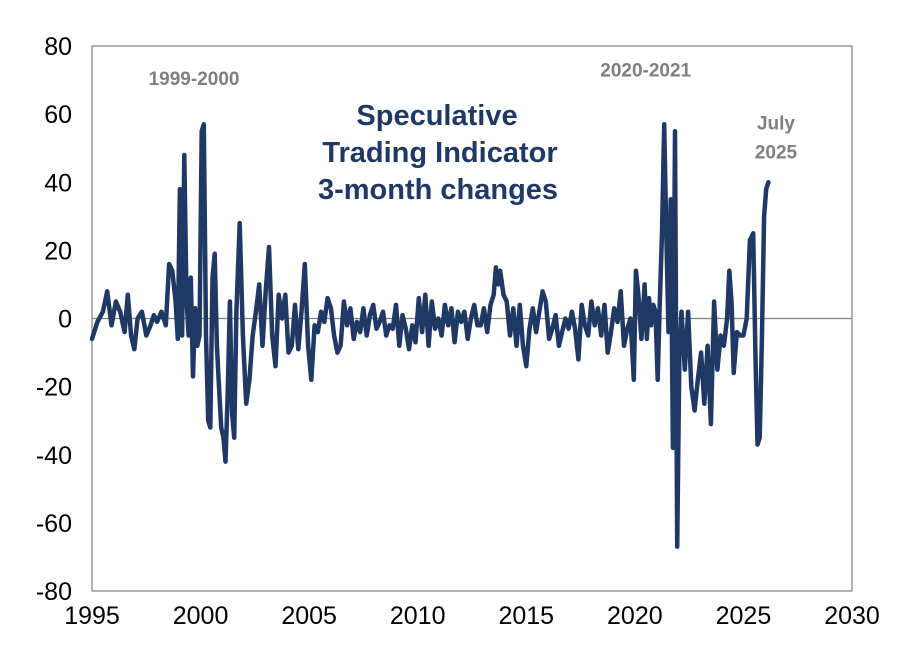 The image size is (922, 648). What do you see at coordinates (852, 616) in the screenshot?
I see `x-tick-label: 2030` at bounding box center [852, 616].